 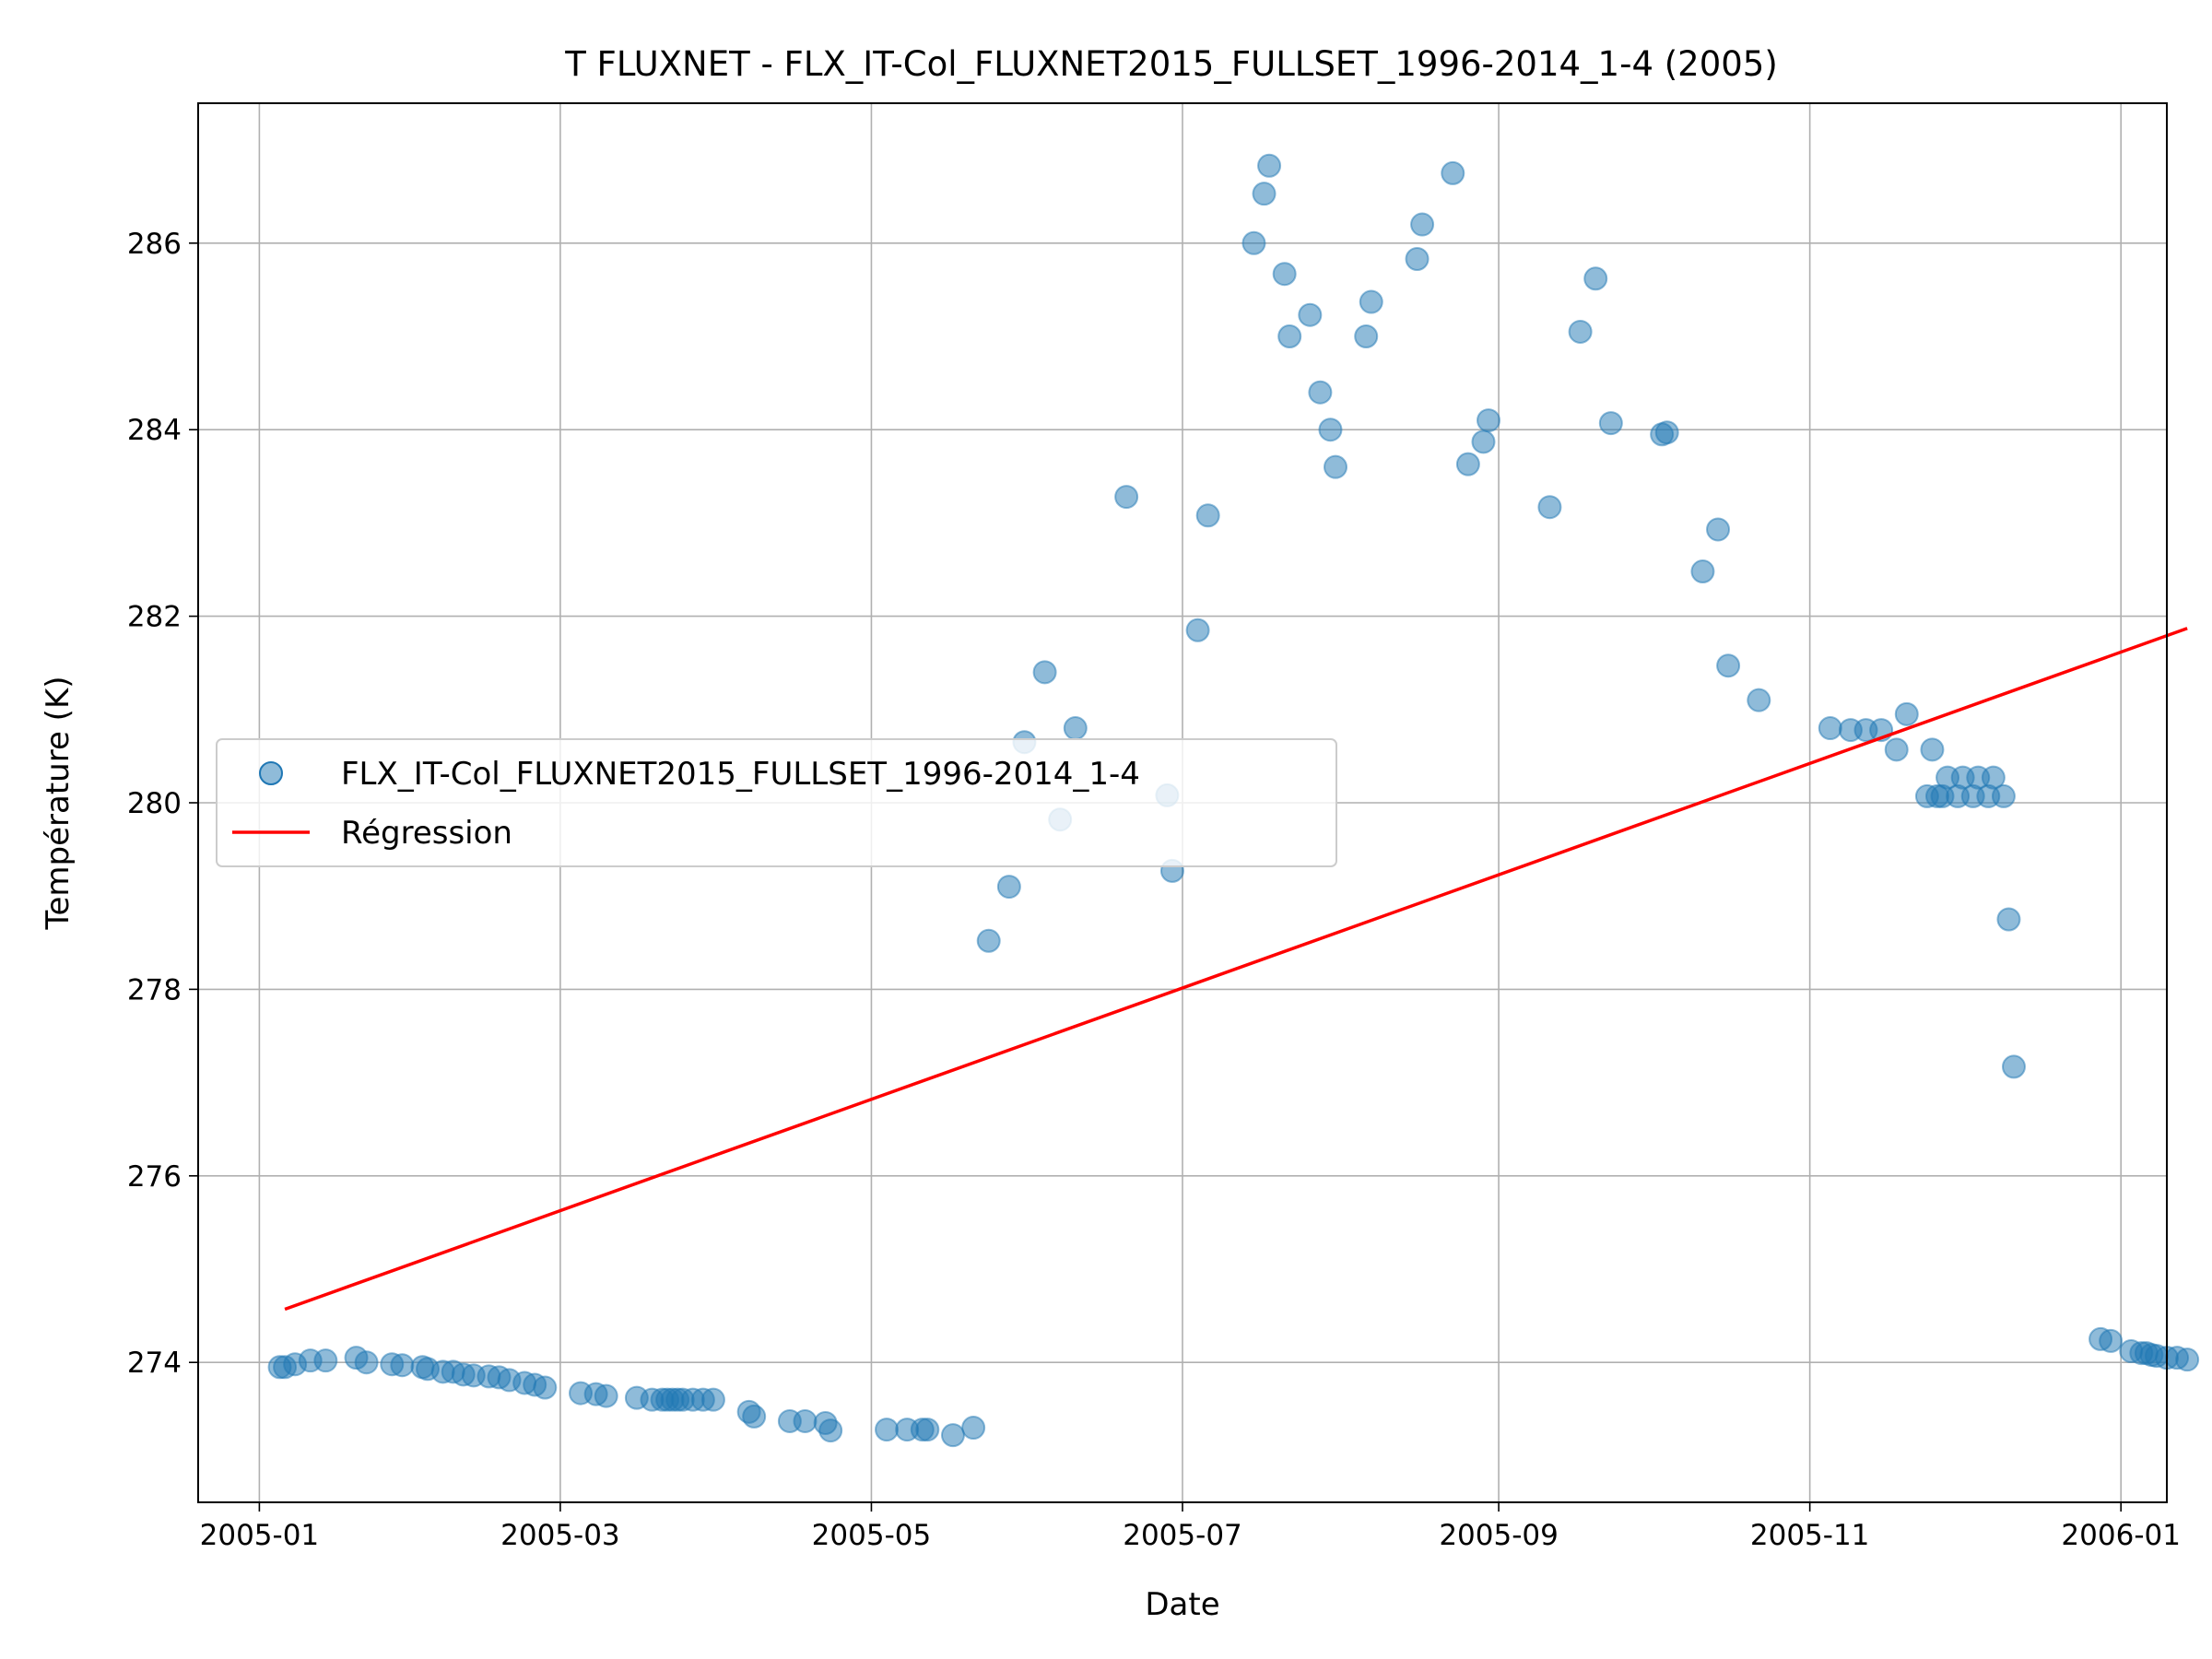 I want to click on y-tick-label: 284, so click(x=154, y=430).